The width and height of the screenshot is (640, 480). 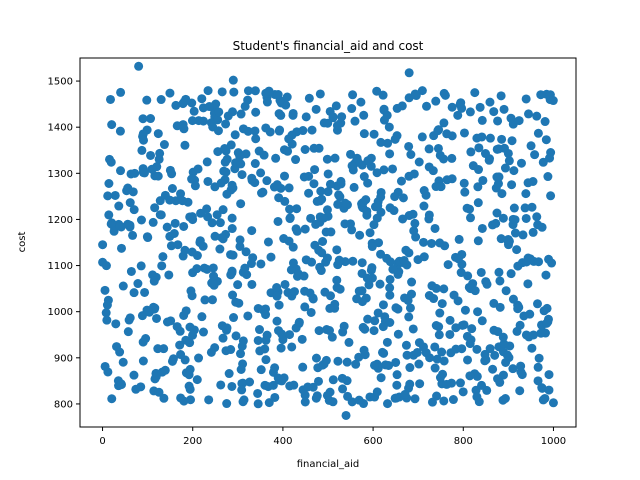 I want to click on y-axis-ticks: 800 900 1000 1100 1200 1300 1400 1500, so click(x=64, y=243).